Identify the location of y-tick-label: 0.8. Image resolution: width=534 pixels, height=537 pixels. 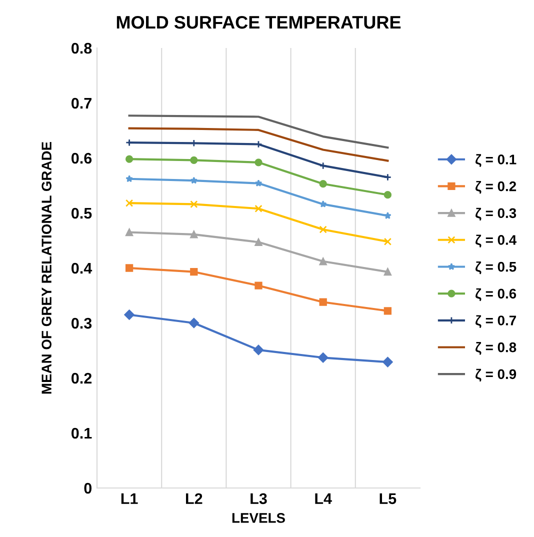
(82, 48).